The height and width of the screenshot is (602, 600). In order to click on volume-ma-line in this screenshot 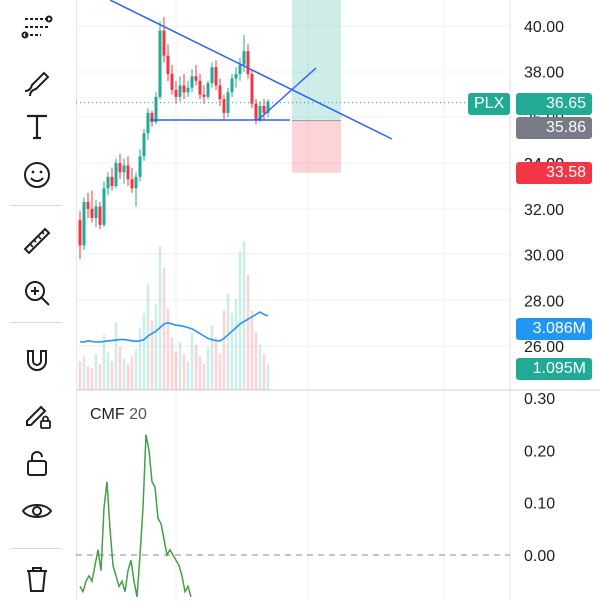, I will do `click(174, 327)`.